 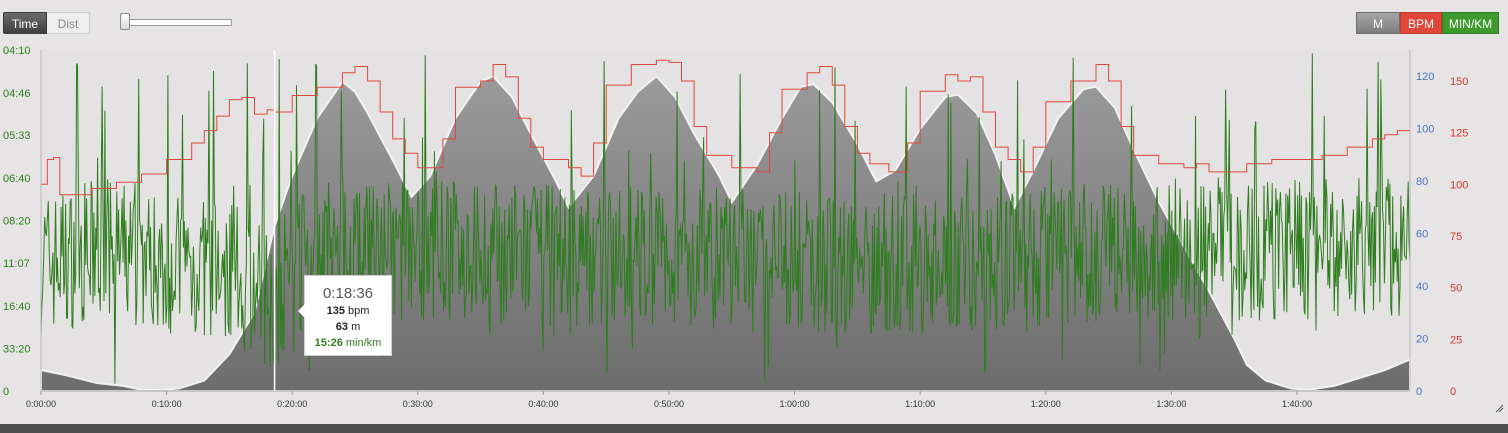 I want to click on tooltip-pace-value: 15:26, so click(x=328, y=343).